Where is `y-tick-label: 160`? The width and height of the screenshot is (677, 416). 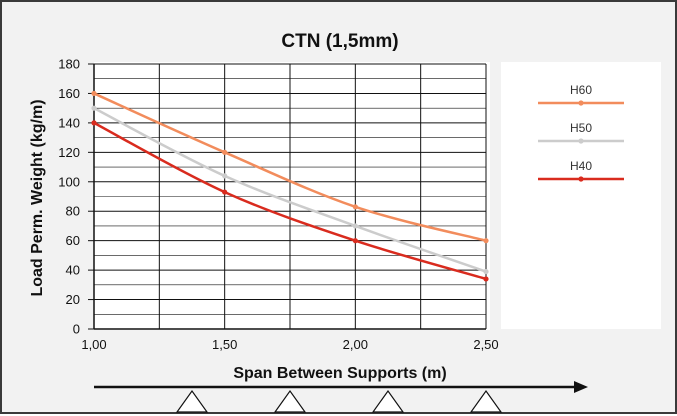
y-tick-label: 160 is located at coordinates (69, 93).